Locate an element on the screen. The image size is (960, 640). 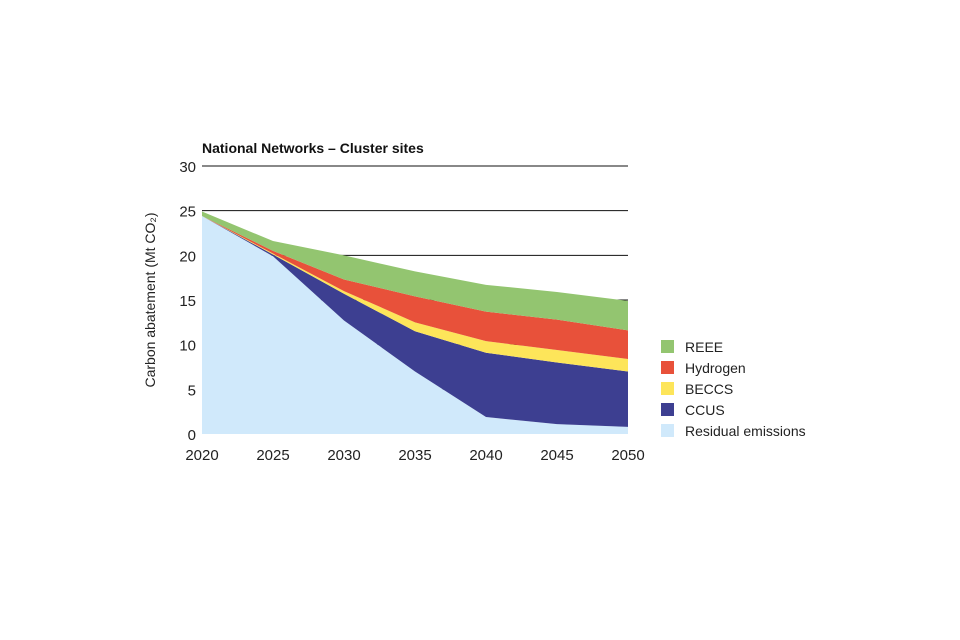
legend-label: Residual emissions is located at coordinates (745, 431).